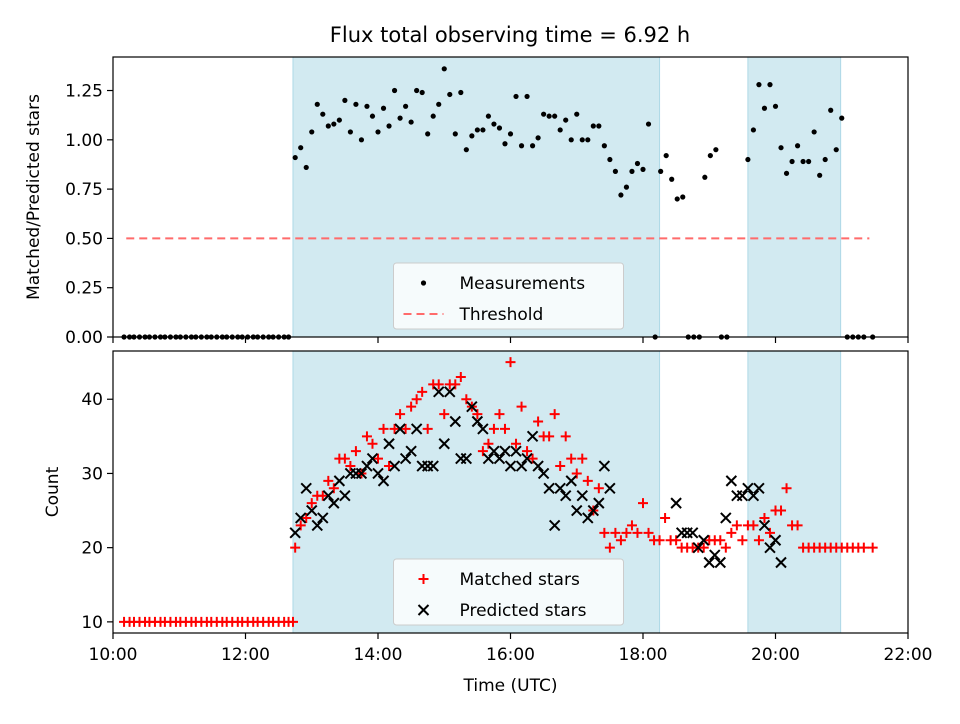  What do you see at coordinates (508, 296) in the screenshot?
I see `legend-box` at bounding box center [508, 296].